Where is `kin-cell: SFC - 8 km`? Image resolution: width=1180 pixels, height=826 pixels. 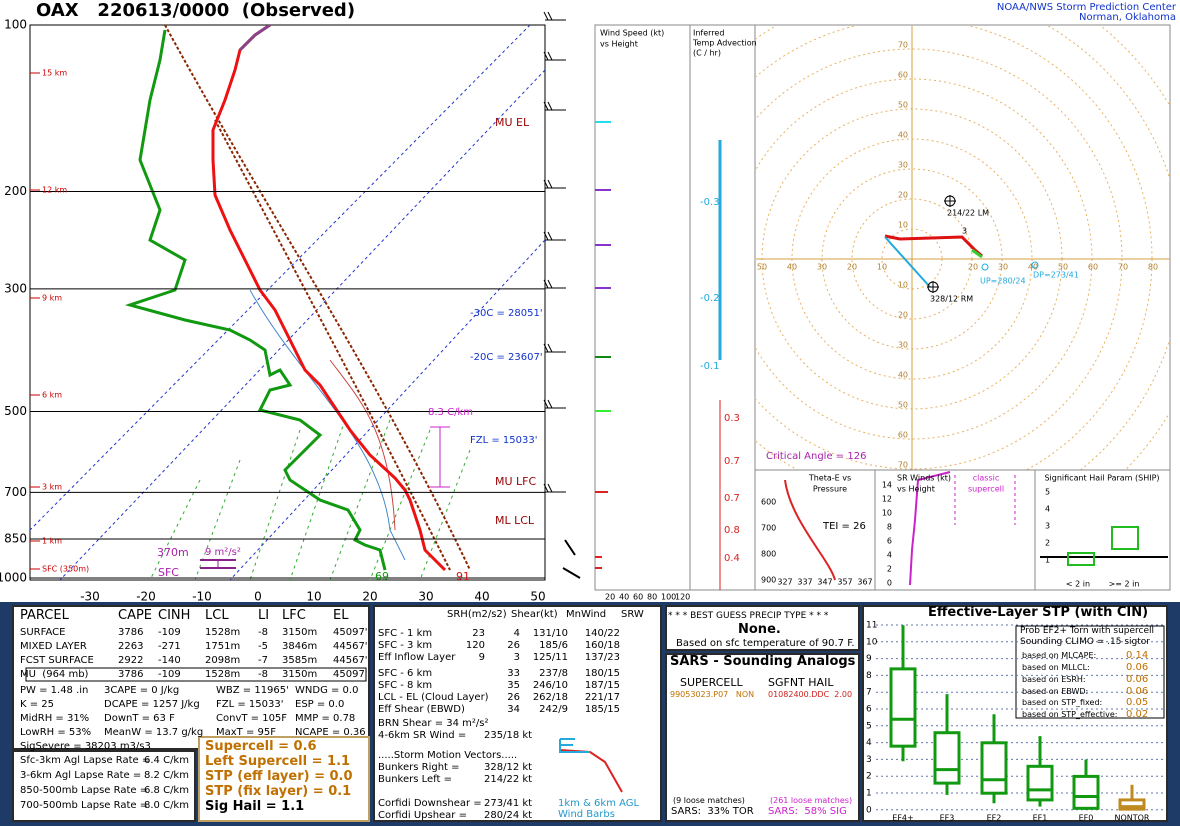 kin-cell: SFC - 8 km is located at coordinates (405, 685).